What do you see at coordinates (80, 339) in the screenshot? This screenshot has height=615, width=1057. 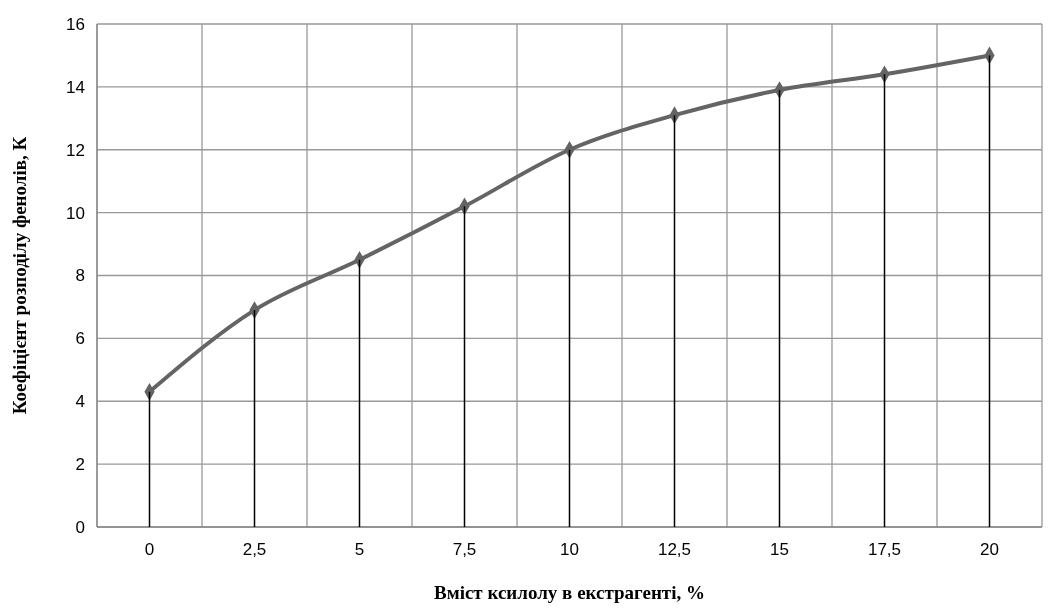 I see `y-tick-label: 6` at bounding box center [80, 339].